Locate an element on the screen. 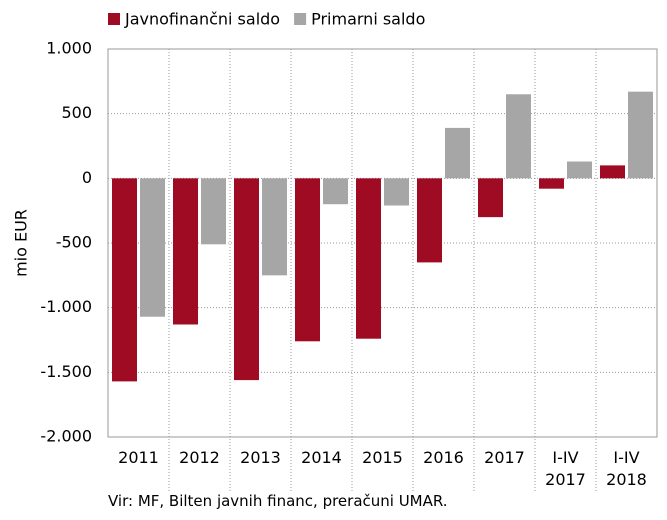  x-tick-label: 2012 is located at coordinates (199, 457).